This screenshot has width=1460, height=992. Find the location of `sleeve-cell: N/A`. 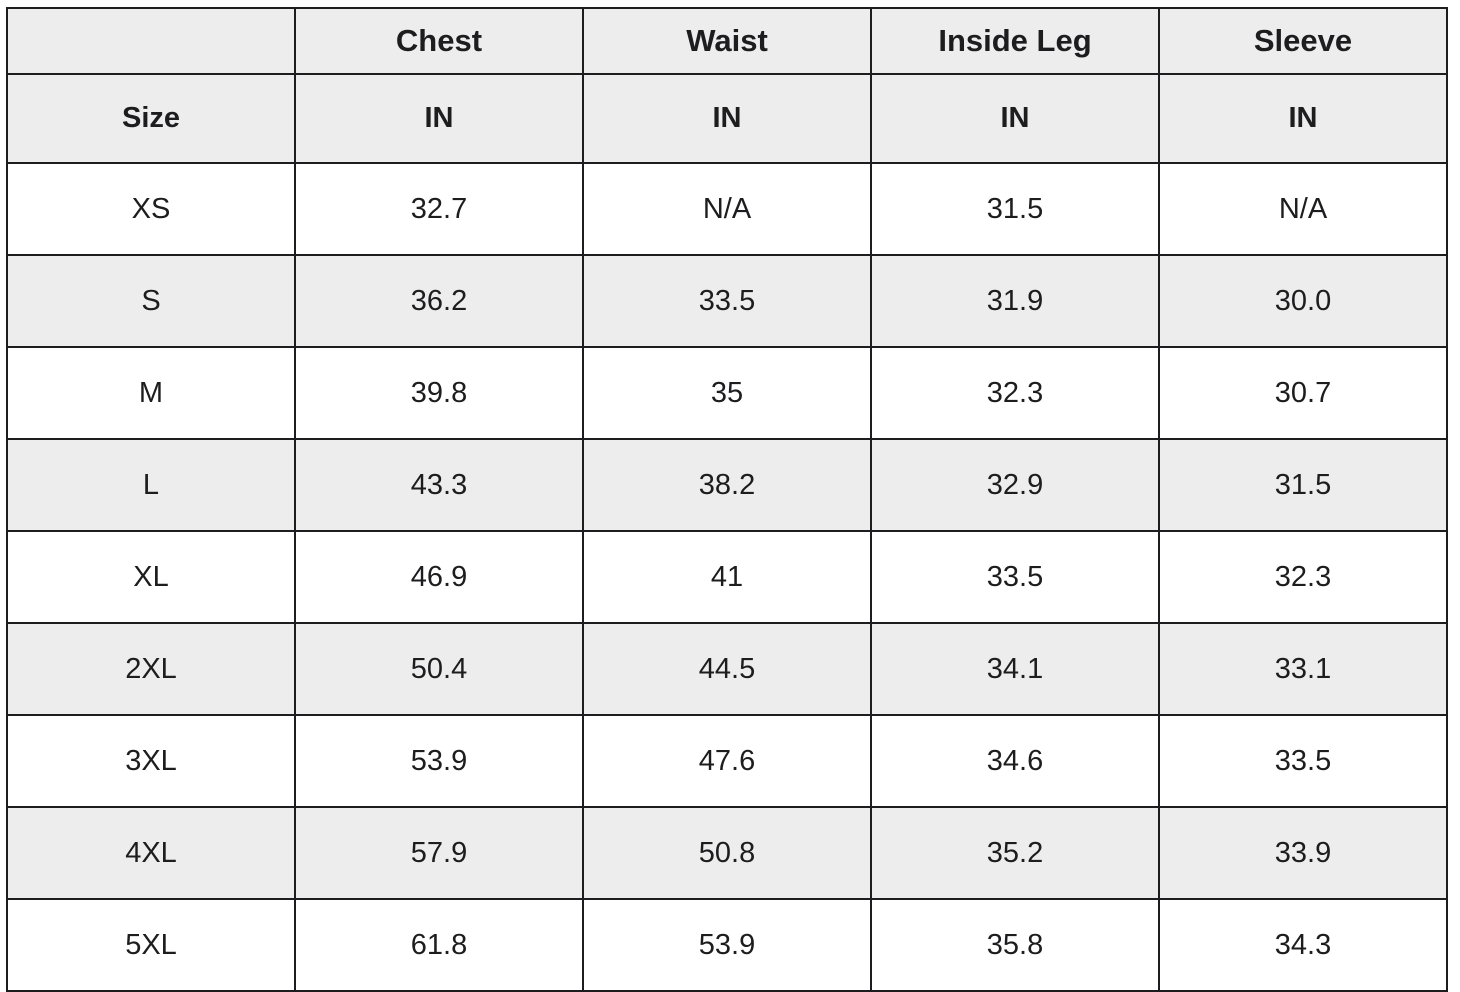

sleeve-cell: N/A is located at coordinates (1303, 209).